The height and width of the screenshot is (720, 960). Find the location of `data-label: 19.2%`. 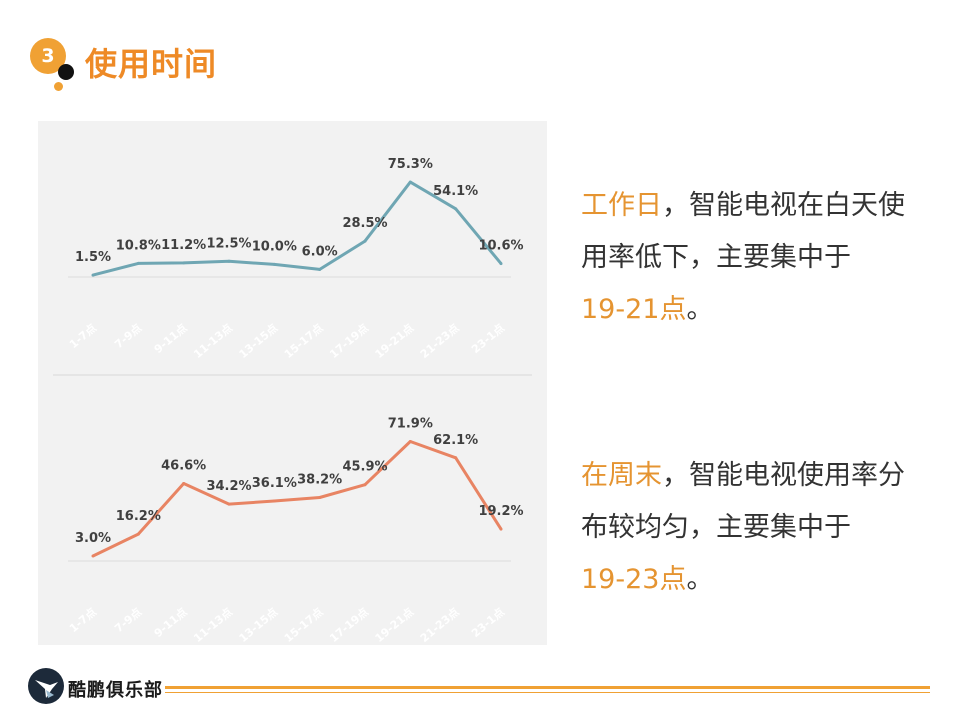

data-label: 19.2% is located at coordinates (500, 511).